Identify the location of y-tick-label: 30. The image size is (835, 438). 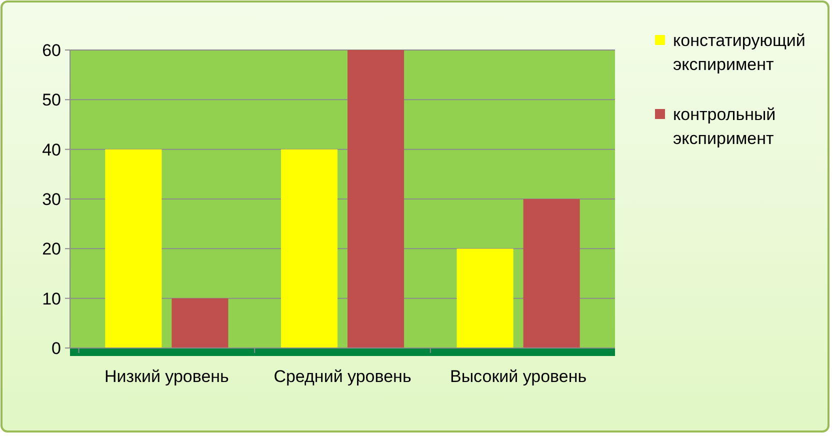
(51, 199).